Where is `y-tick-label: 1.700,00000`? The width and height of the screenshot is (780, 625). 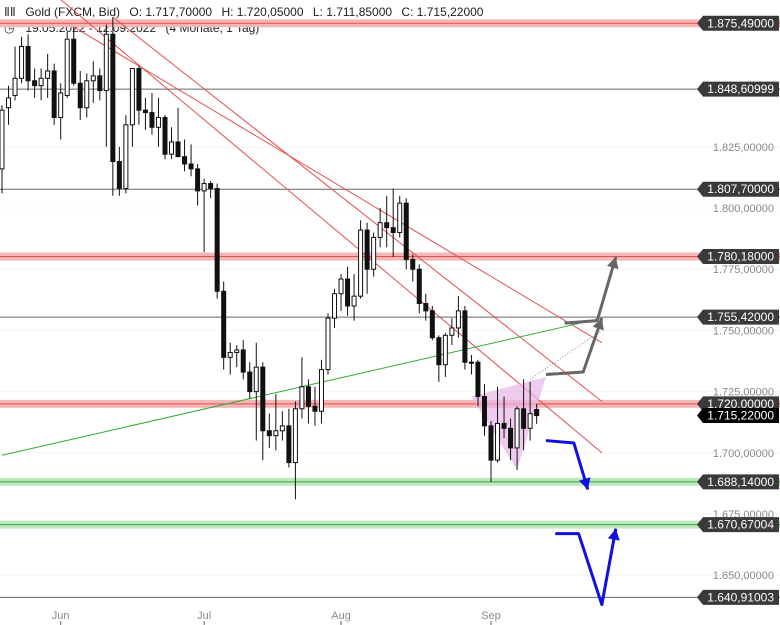
y-tick-label: 1.700,00000 is located at coordinates (743, 454).